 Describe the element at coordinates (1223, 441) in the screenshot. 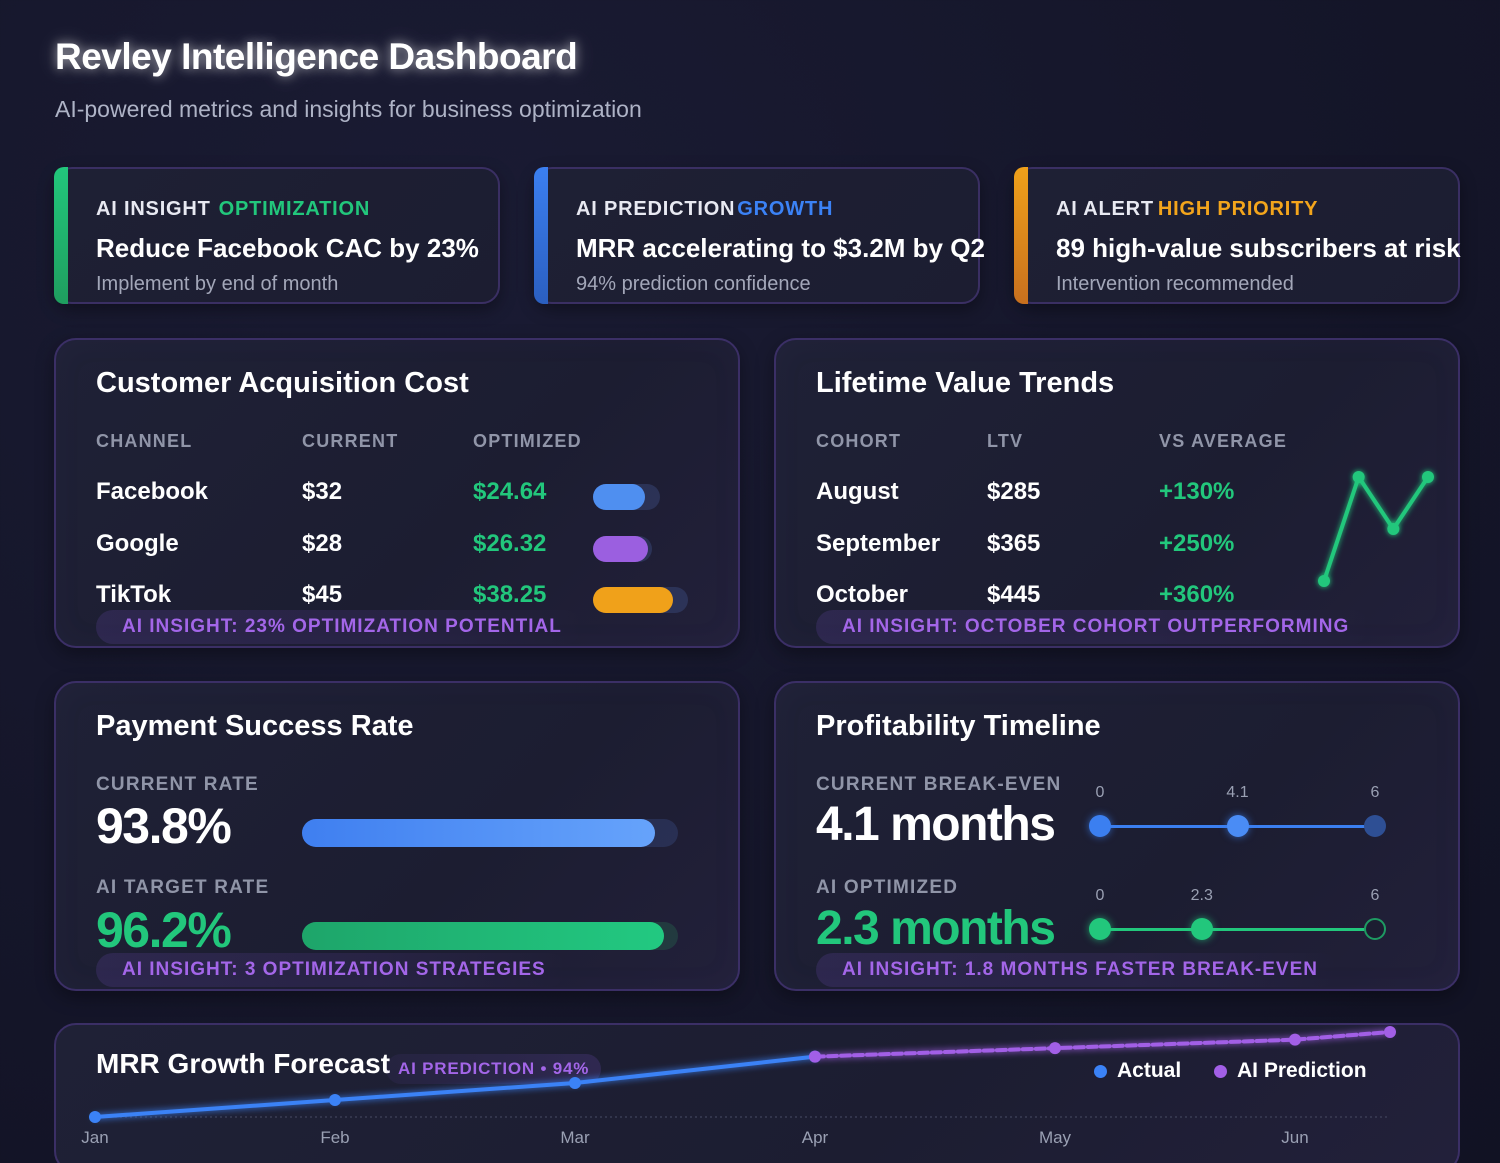

I see `col-header-vs-average: VS AVERAGE` at that location.